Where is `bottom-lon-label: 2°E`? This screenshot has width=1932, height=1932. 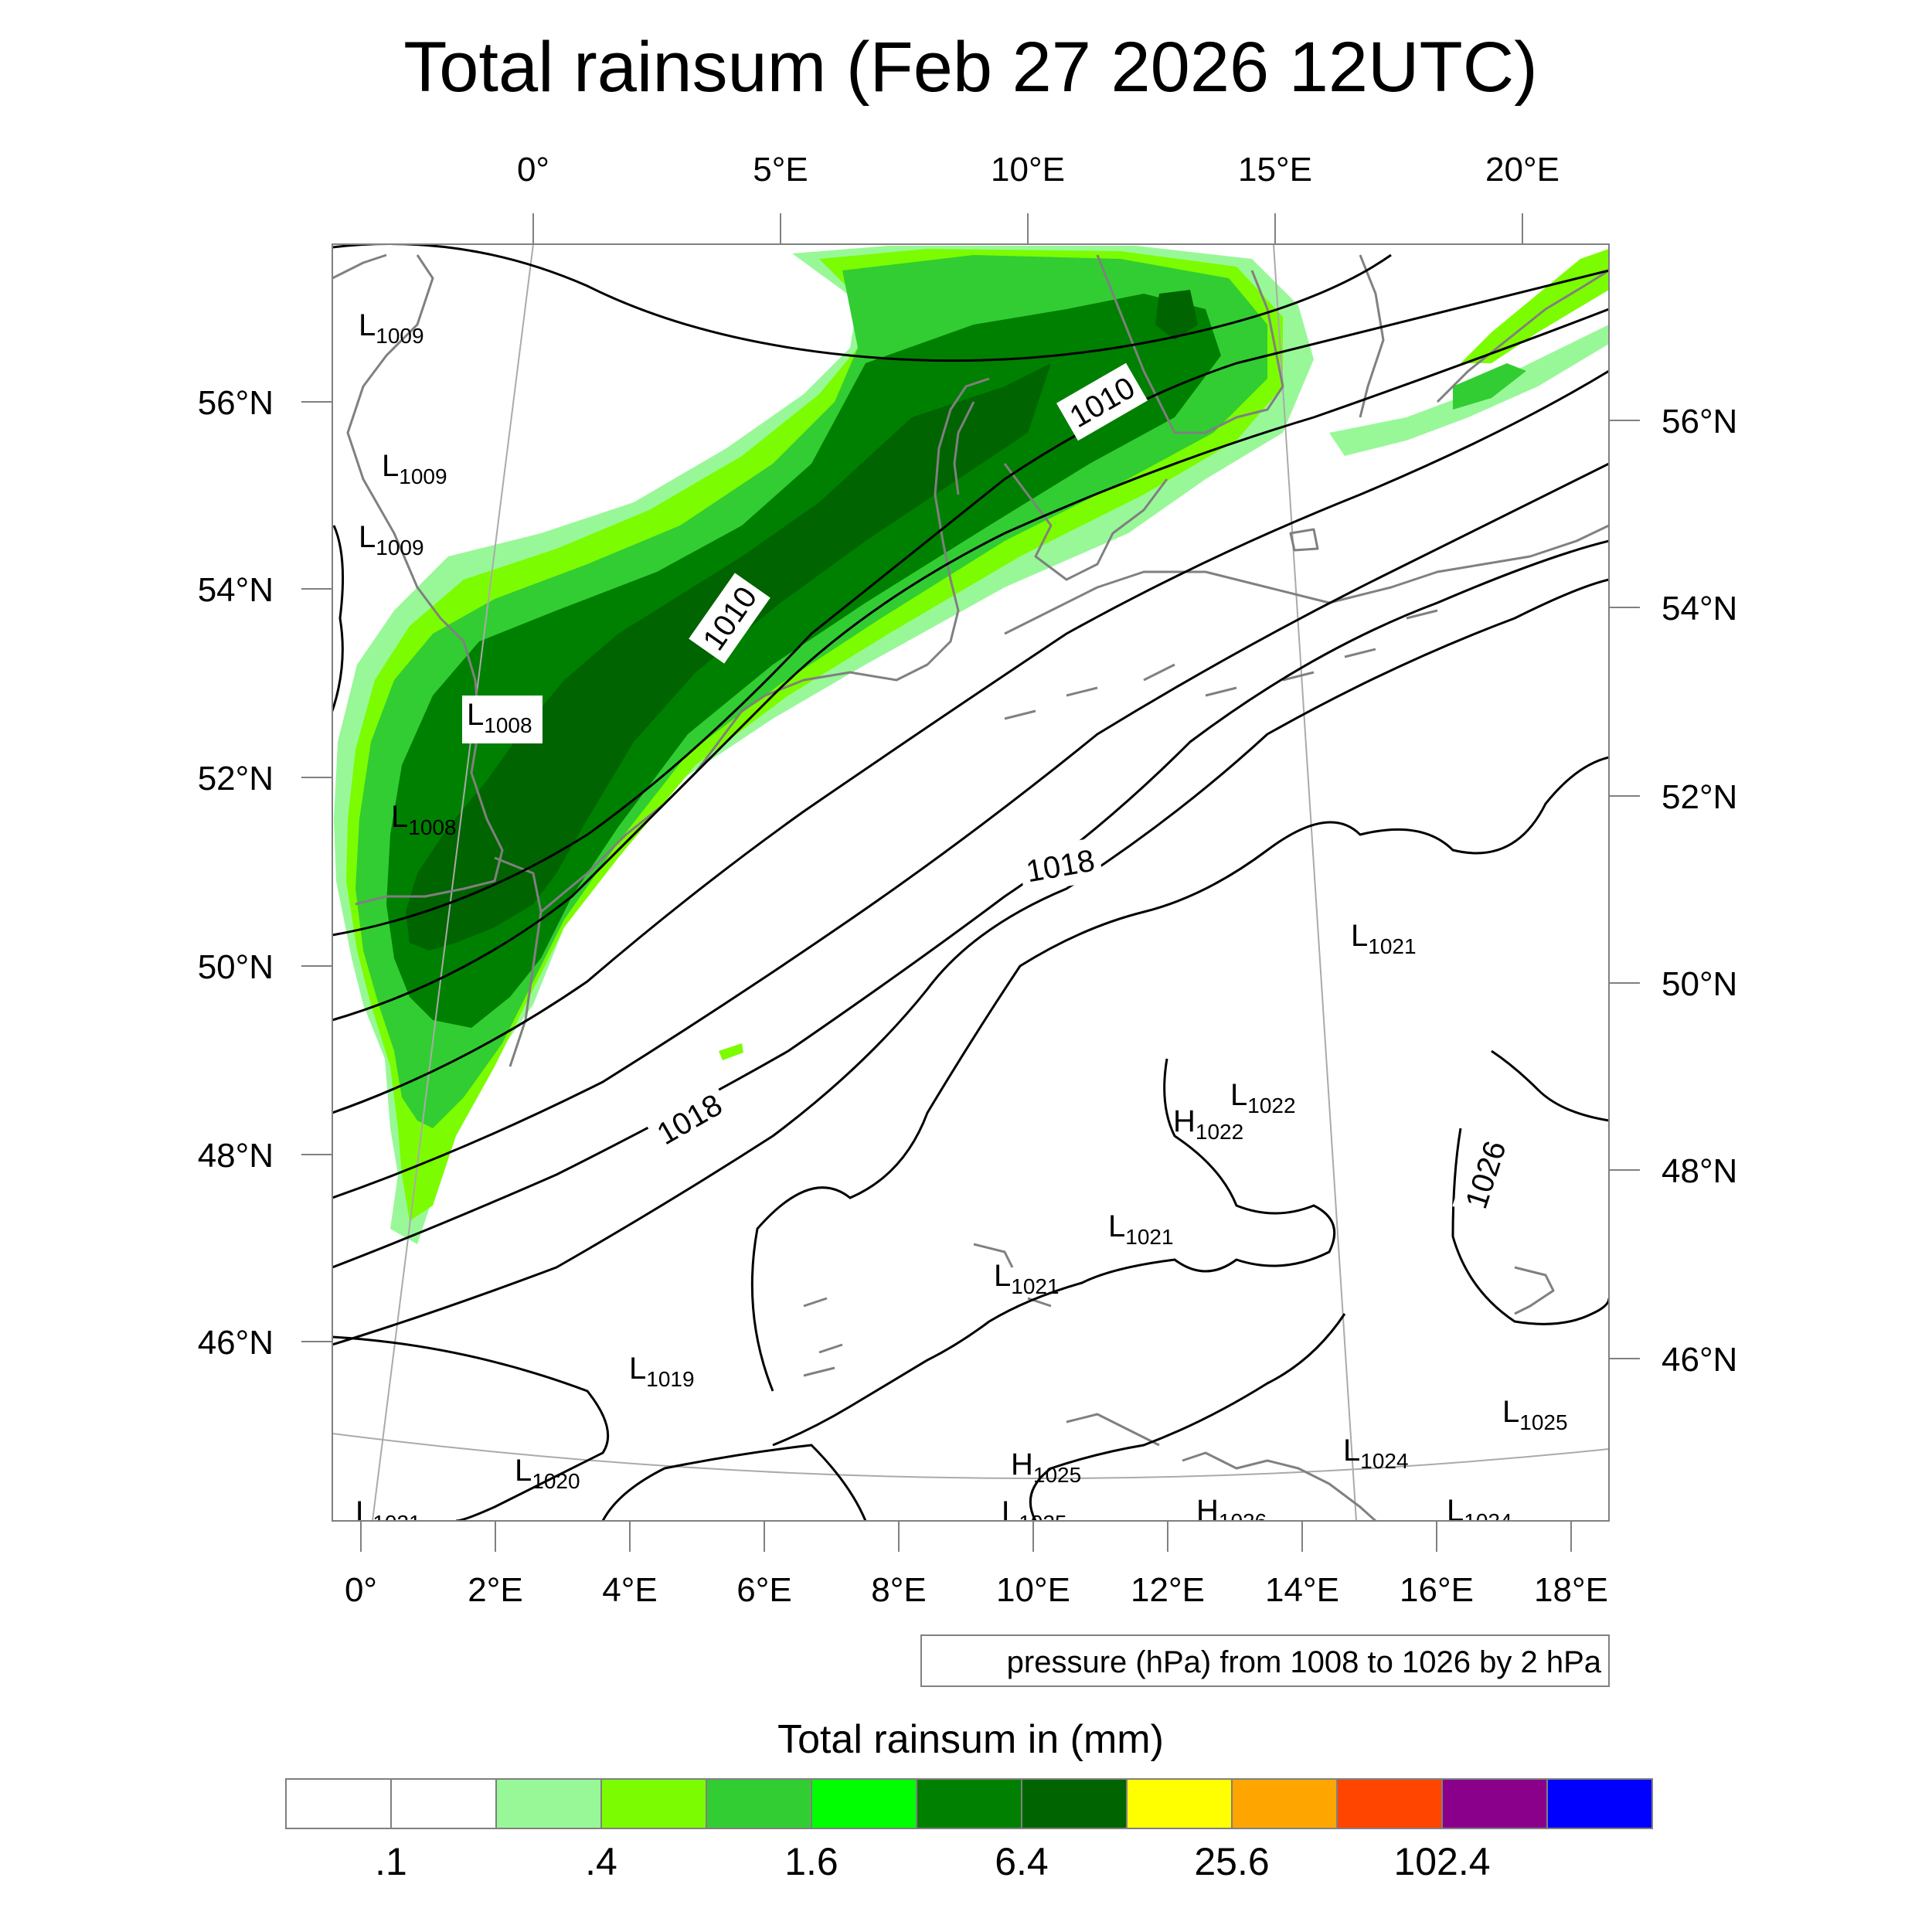
bottom-lon-label: 2°E is located at coordinates (495, 1590).